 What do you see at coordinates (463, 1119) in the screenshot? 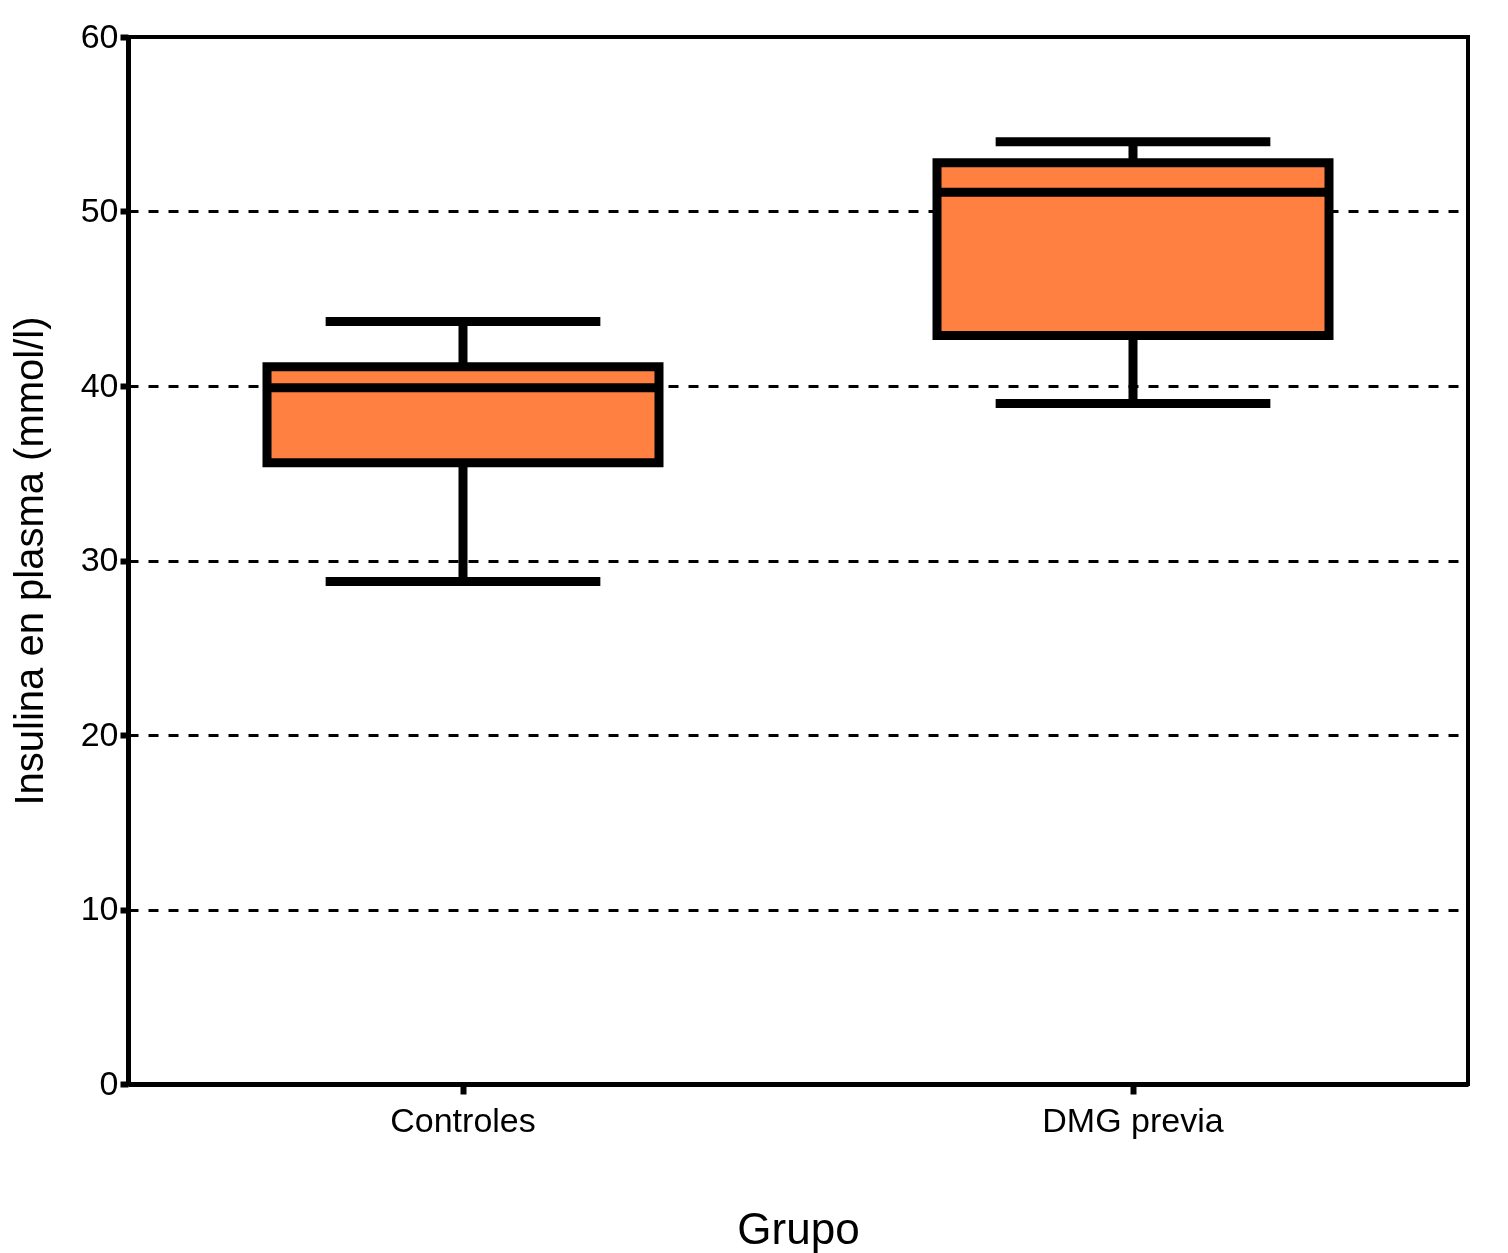
I see `x-tick-label: Controles` at bounding box center [463, 1119].